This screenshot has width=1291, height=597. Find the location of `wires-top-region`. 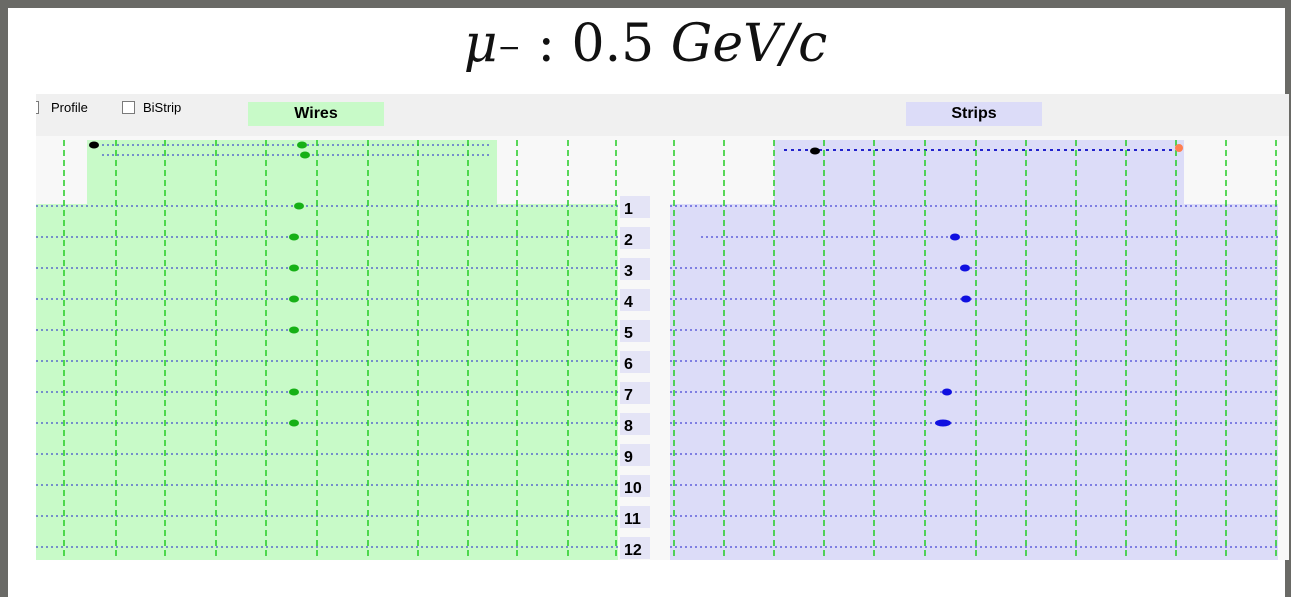

wires-top-region is located at coordinates (292, 172).